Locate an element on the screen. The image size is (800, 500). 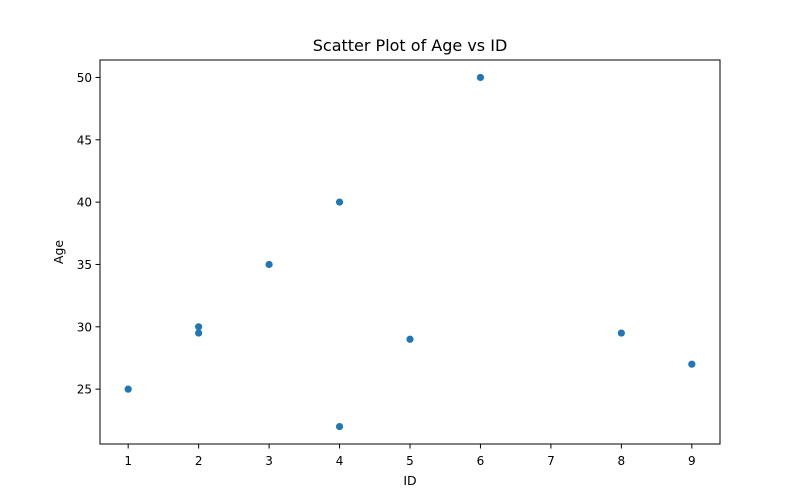
x-tick-label: 8 is located at coordinates (622, 461).